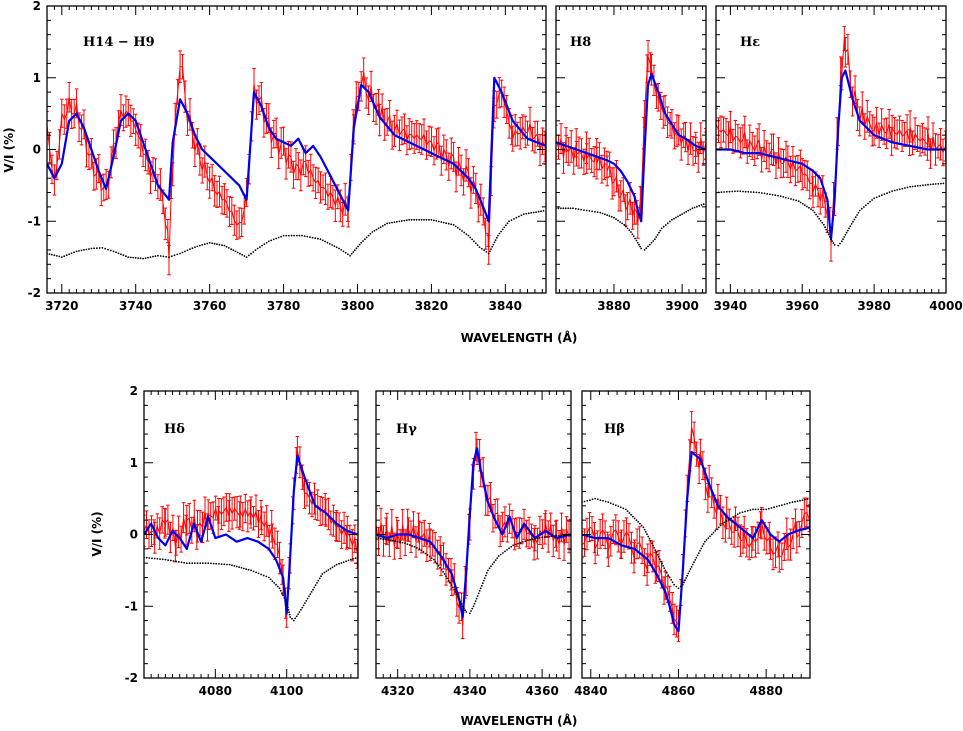 Image resolution: width=963 pixels, height=731 pixels. I want to click on x-tick-label: 4840, so click(590, 691).